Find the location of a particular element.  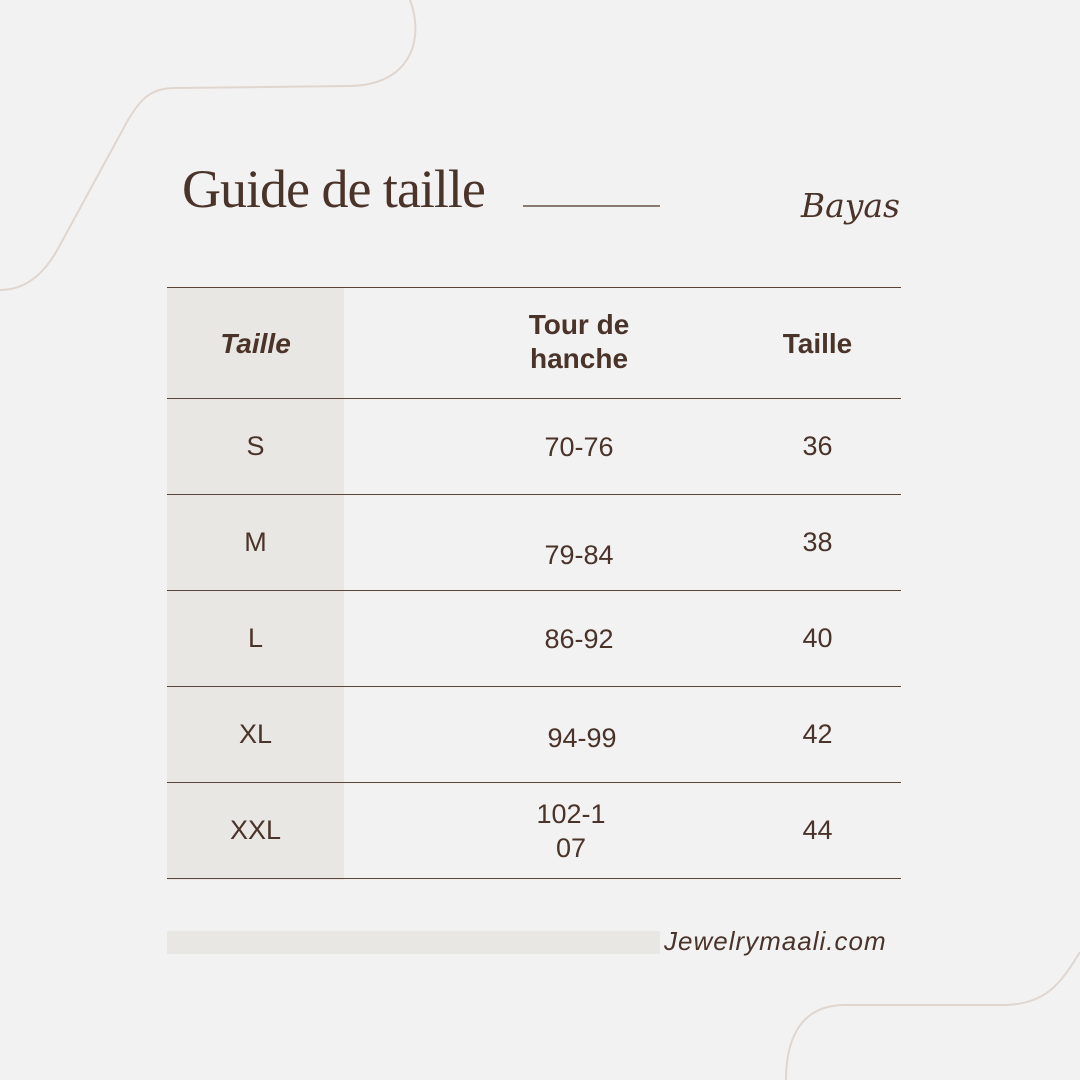

title-underline is located at coordinates (591, 206).